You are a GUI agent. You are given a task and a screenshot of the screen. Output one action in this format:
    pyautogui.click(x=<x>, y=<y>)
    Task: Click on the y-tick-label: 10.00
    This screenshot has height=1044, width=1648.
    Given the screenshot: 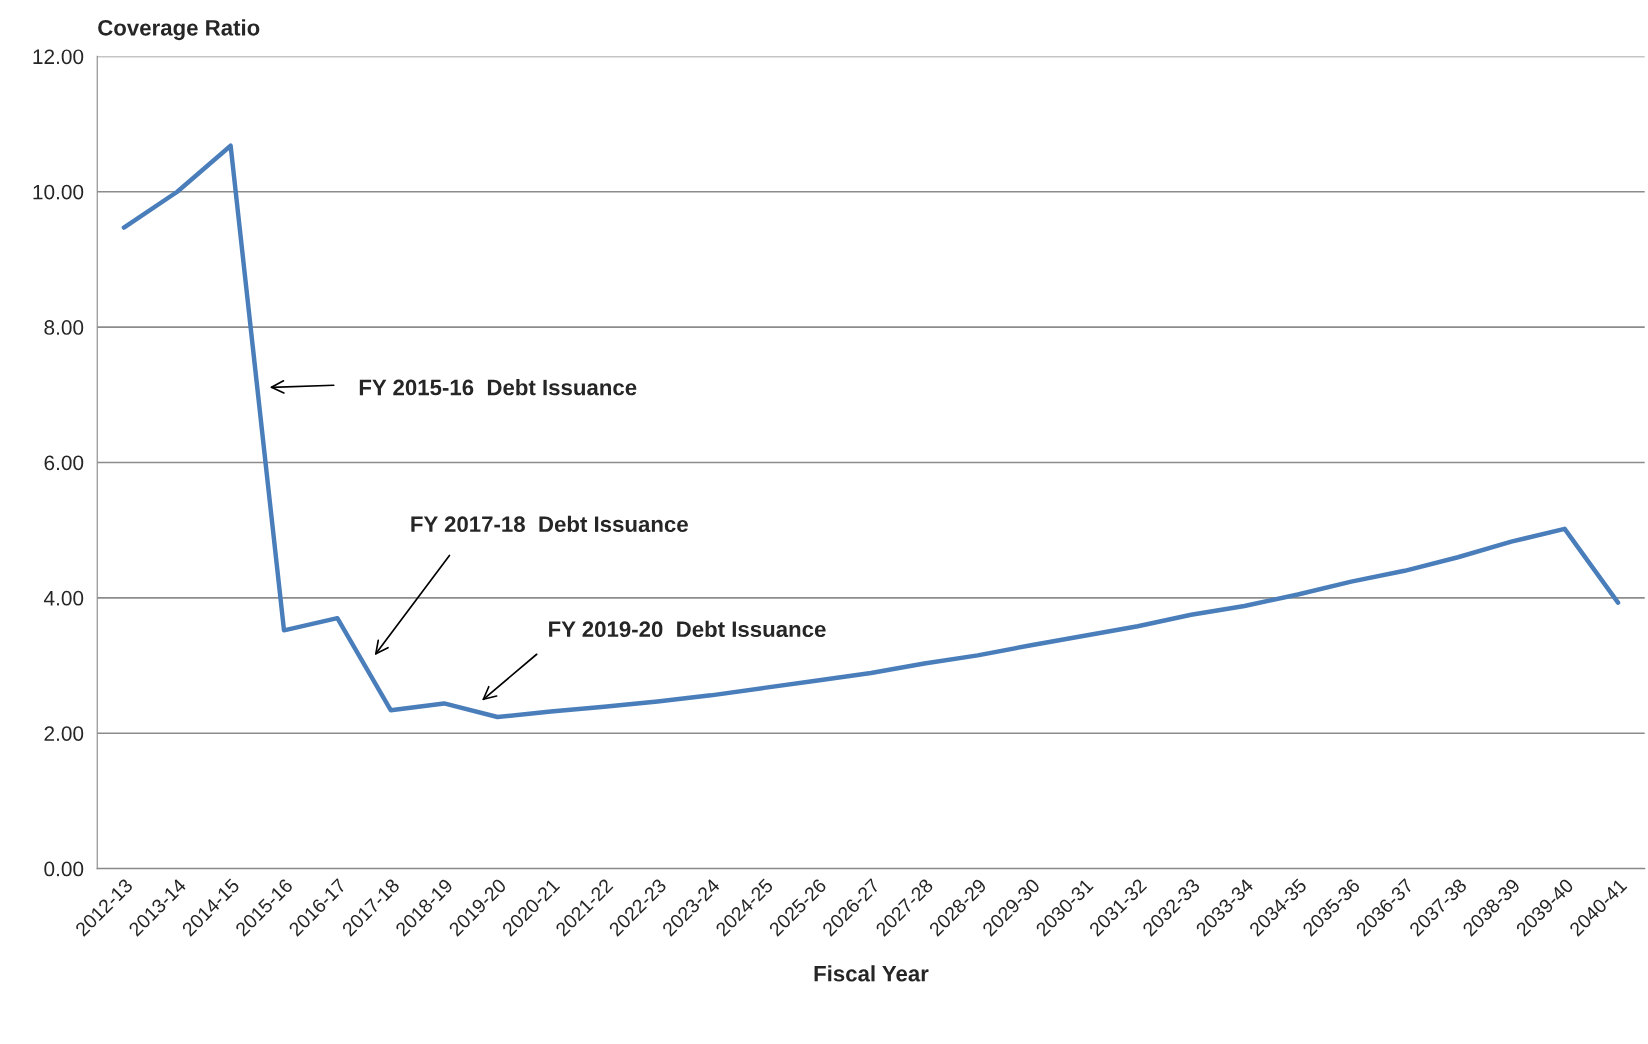 What is the action you would take?
    pyautogui.click(x=58, y=192)
    